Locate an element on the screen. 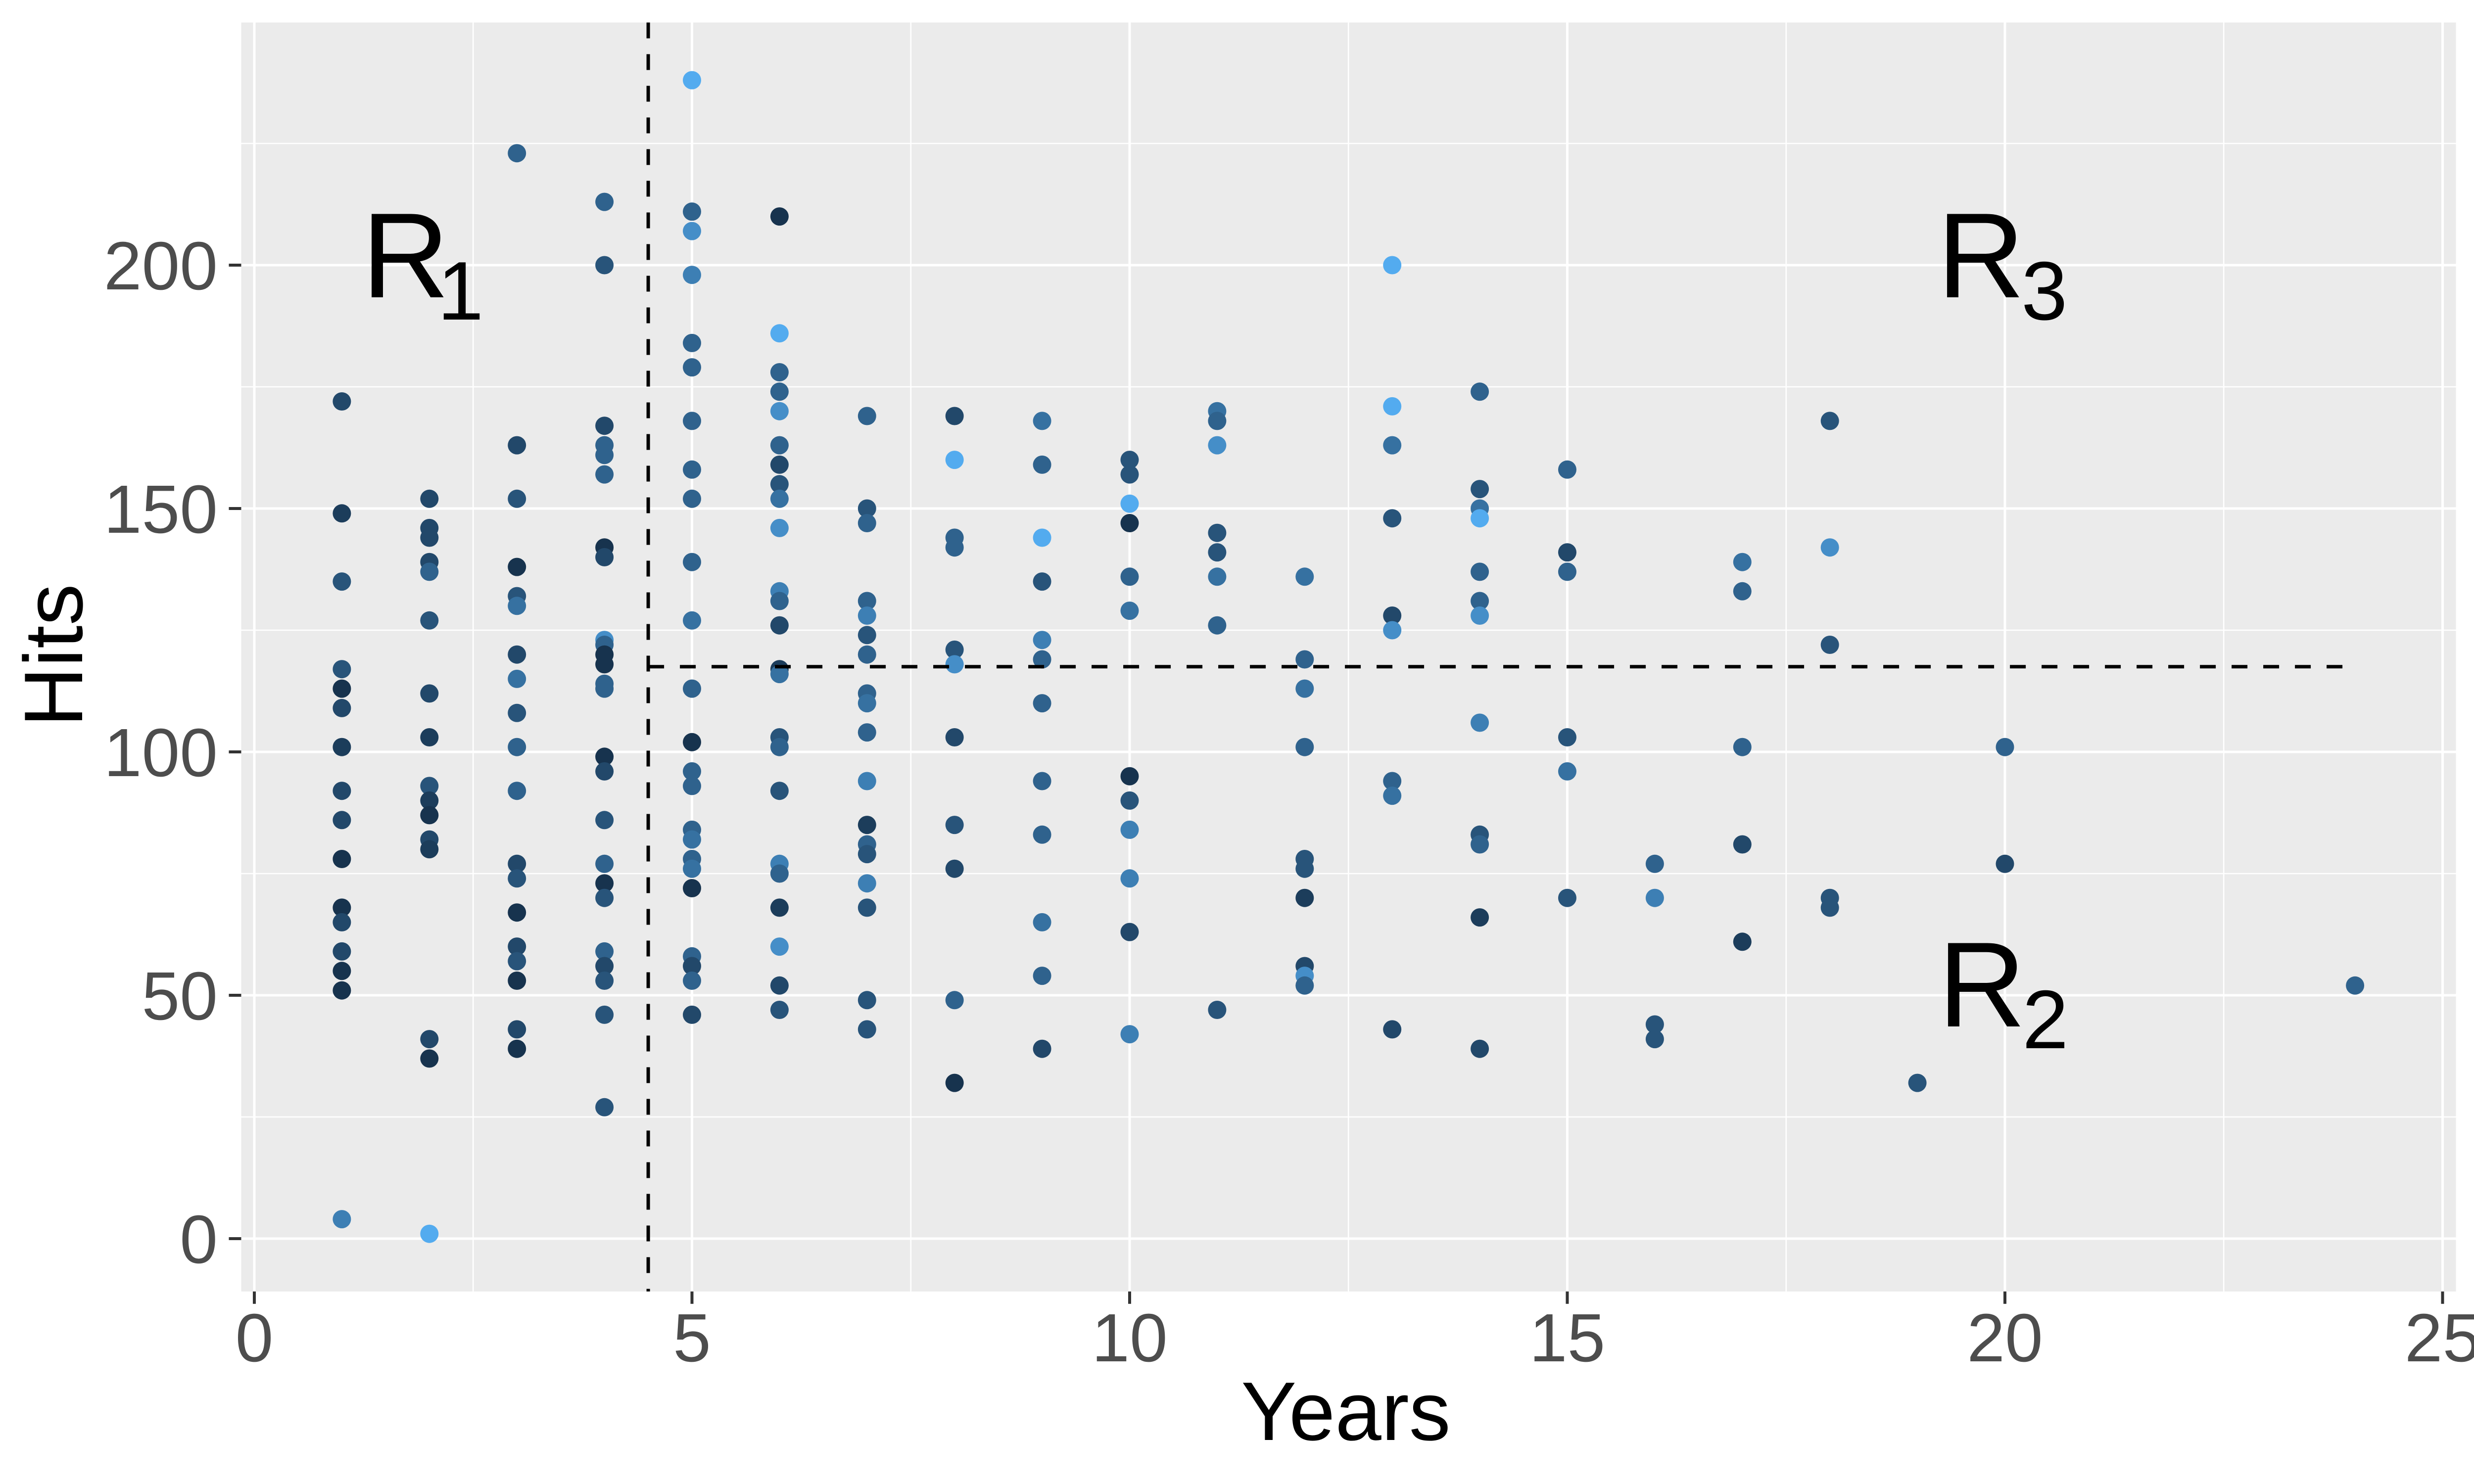  svg-text: 150 is located at coordinates (161, 509).